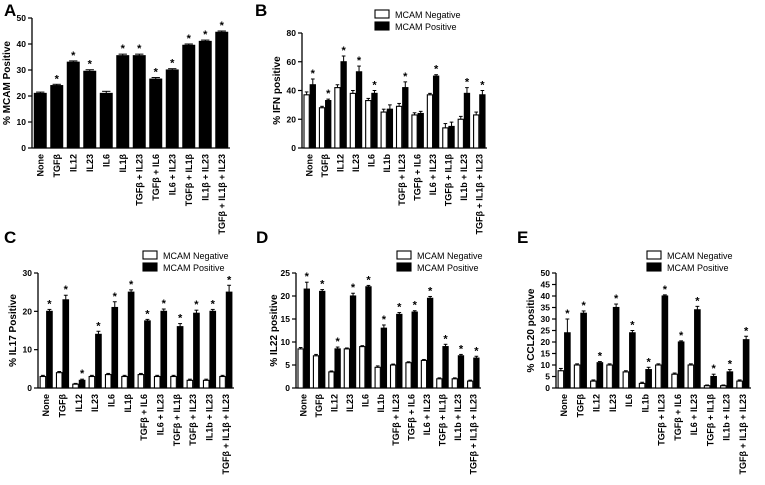  Describe the element at coordinates (262, 237) in the screenshot. I see `panel-letter: D` at that location.